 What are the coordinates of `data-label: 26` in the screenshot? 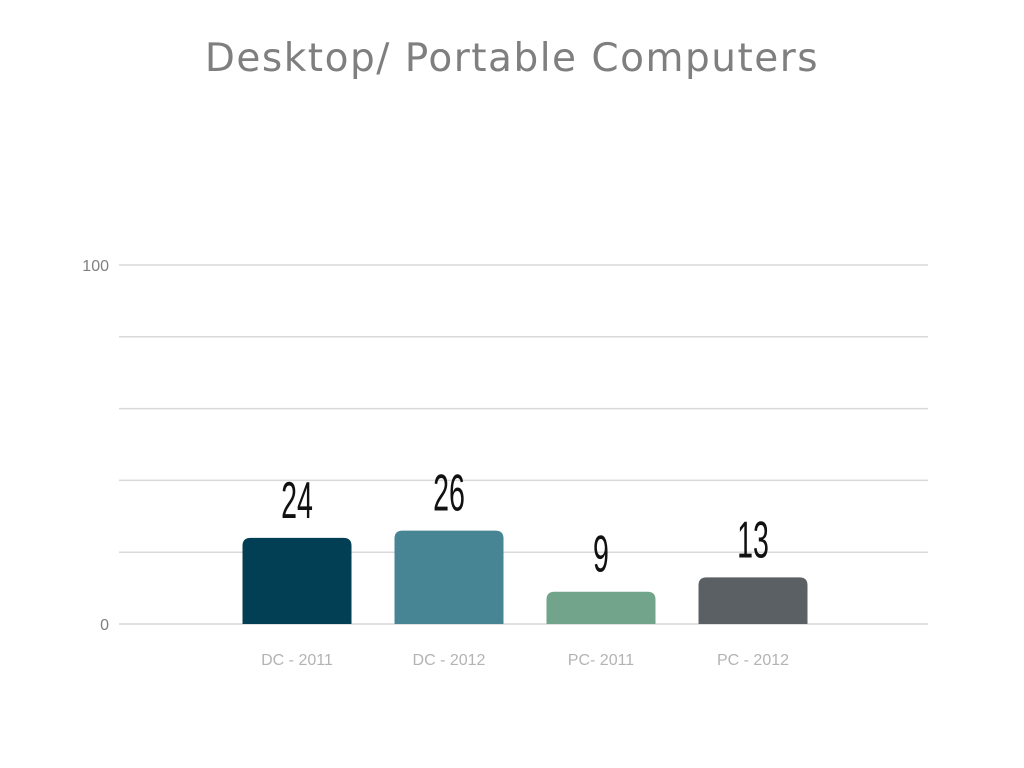 It's located at (449, 493).